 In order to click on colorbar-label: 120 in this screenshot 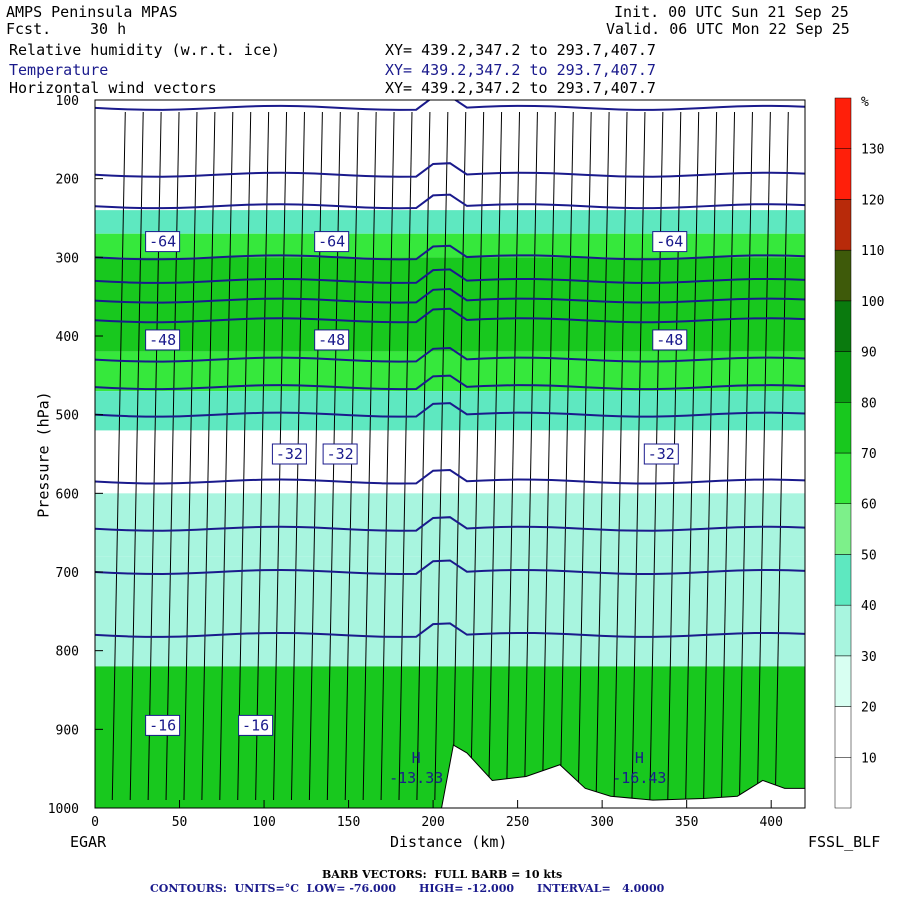, I will do `click(872, 200)`.